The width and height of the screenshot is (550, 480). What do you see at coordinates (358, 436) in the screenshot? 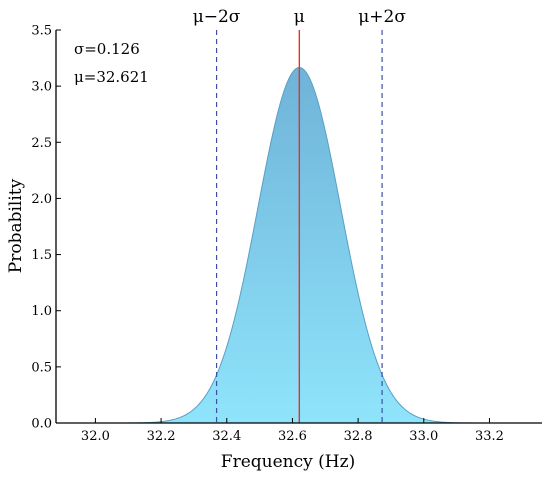
I see `x-tick-label-4: 32.8` at bounding box center [358, 436].